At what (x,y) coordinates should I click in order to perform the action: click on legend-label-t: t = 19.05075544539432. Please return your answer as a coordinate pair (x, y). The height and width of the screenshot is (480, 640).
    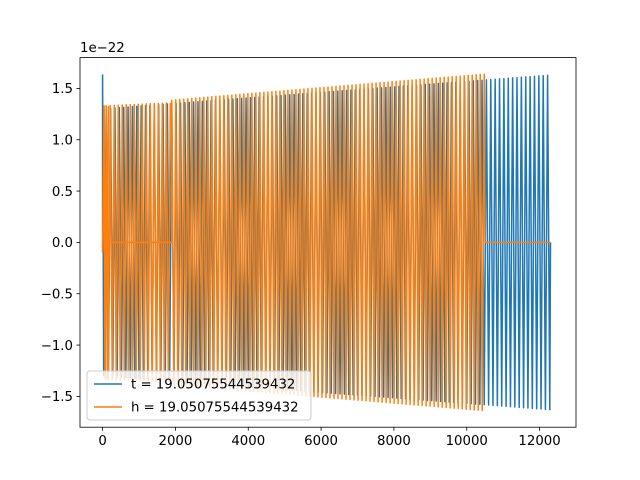
    Looking at the image, I should click on (213, 385).